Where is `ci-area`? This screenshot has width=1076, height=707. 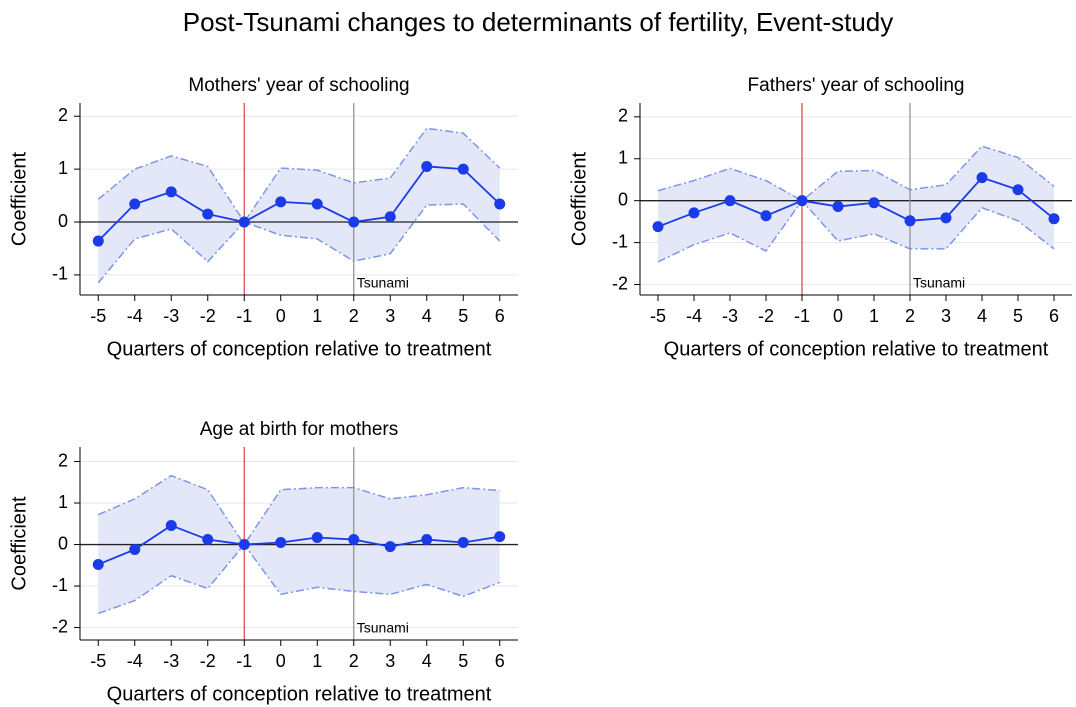
ci-area is located at coordinates (299, 205).